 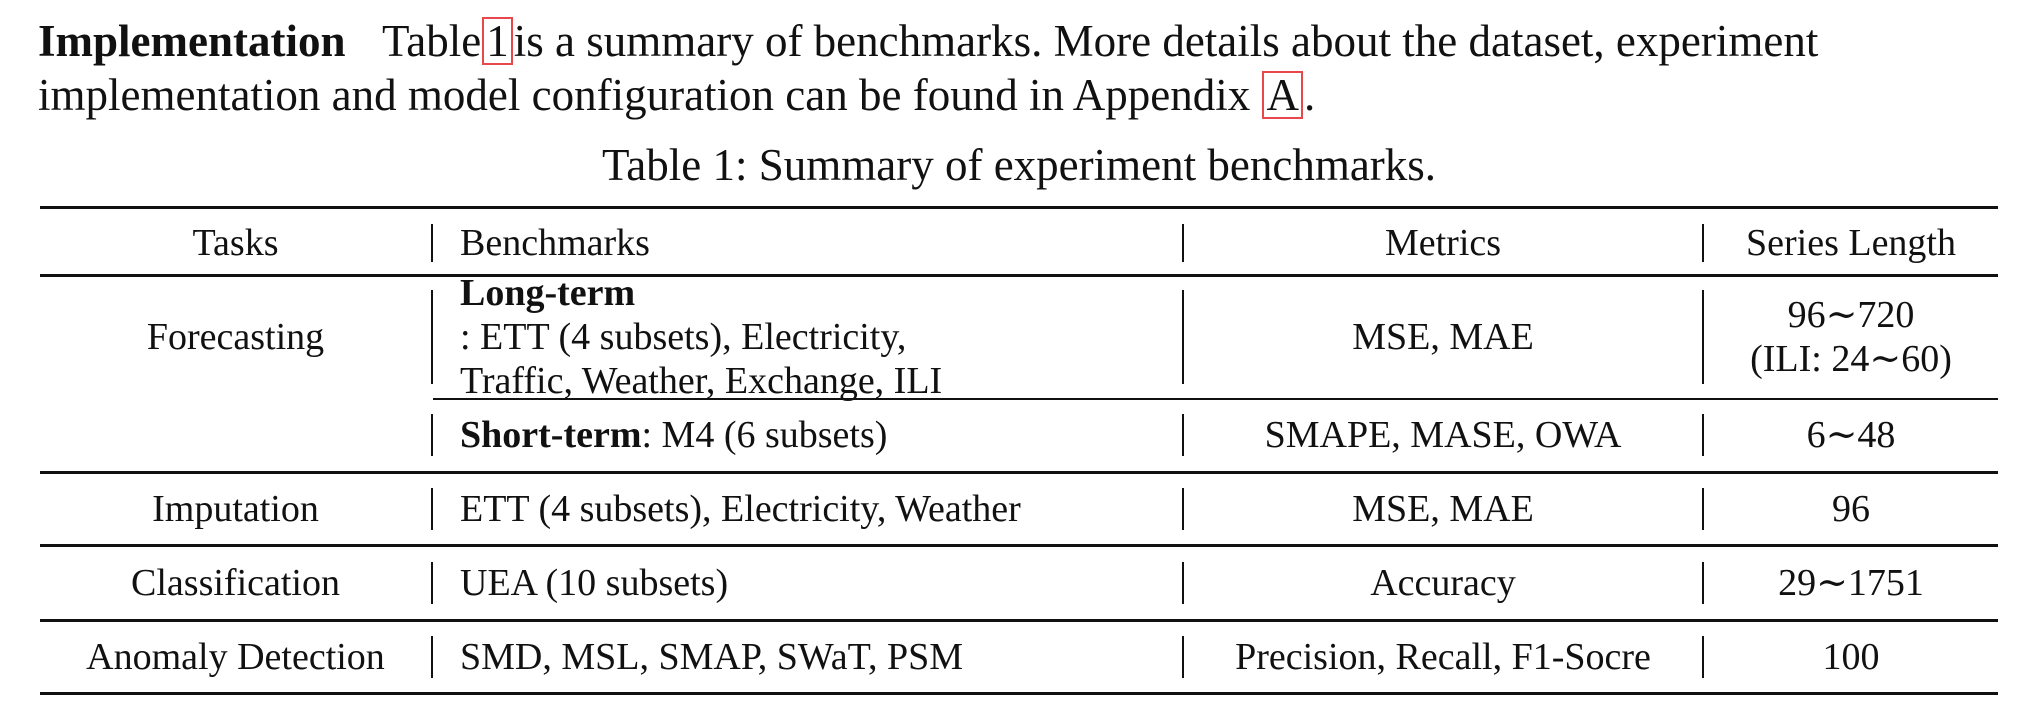 What do you see at coordinates (1851, 337) in the screenshot?
I see `long-term-length: 96∼720 (ILI: 24∼60)` at bounding box center [1851, 337].